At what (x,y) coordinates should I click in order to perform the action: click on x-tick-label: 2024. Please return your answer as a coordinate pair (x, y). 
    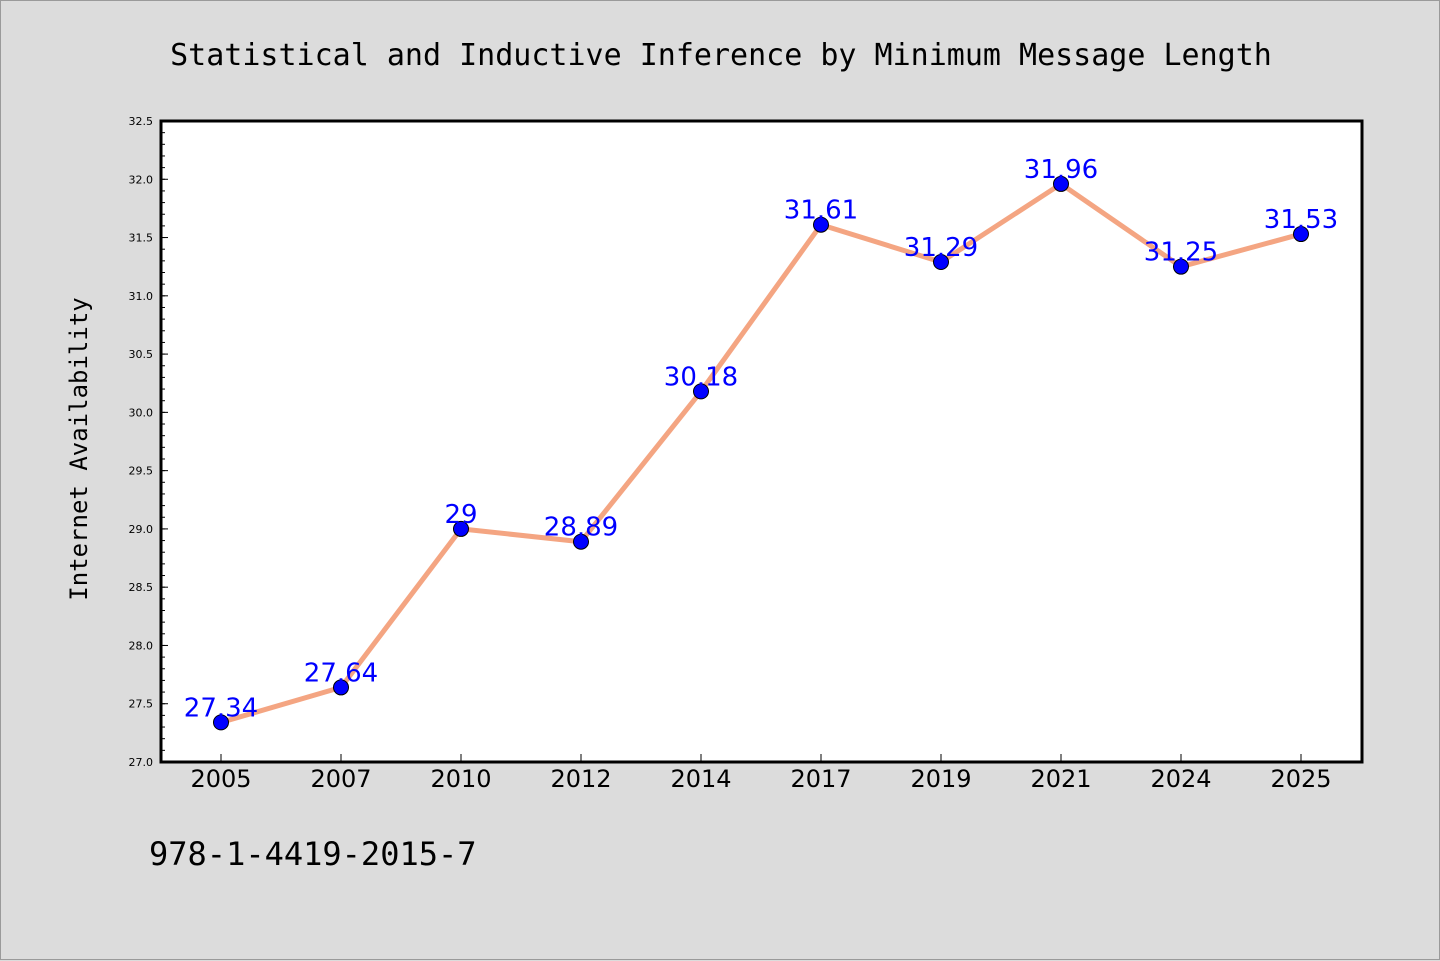
    Looking at the image, I should click on (1180, 779).